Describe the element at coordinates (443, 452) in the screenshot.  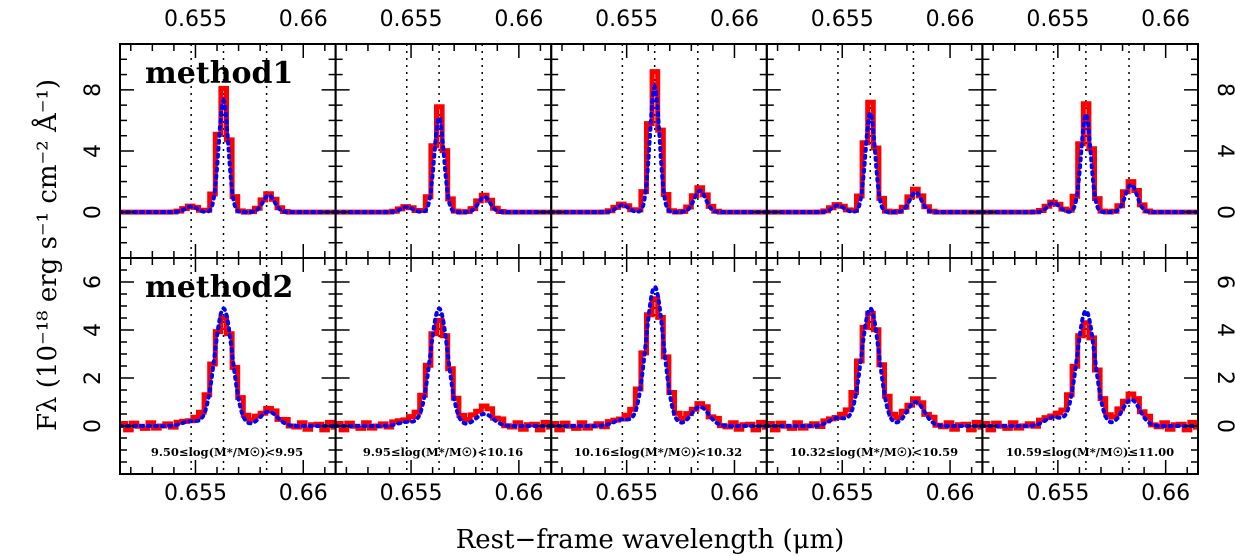
I see `mass-bin-label-2: 9.95≤log(M*/M☉)<10.16` at that location.